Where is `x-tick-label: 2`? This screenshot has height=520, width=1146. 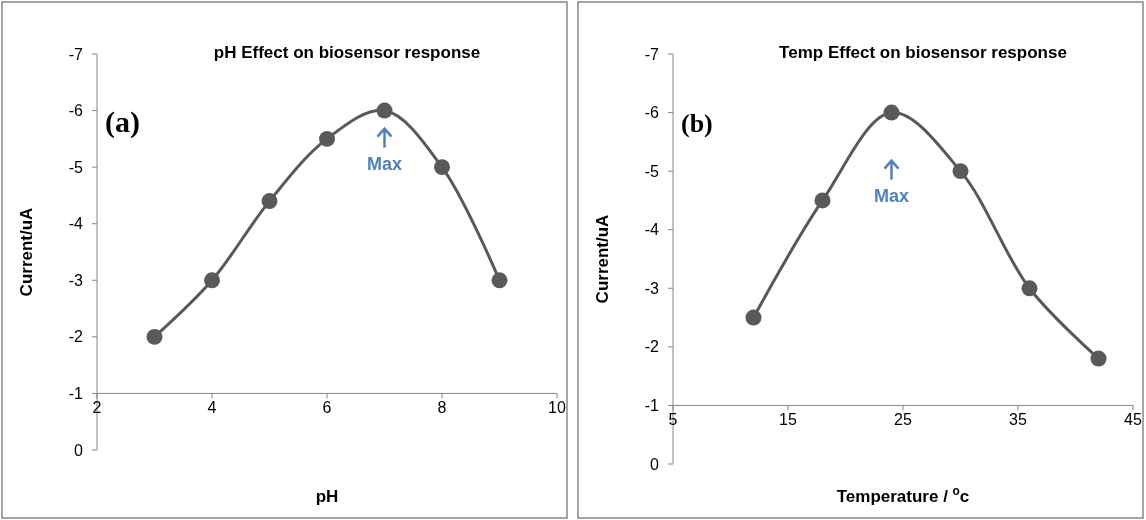
x-tick-label: 2 is located at coordinates (97, 408).